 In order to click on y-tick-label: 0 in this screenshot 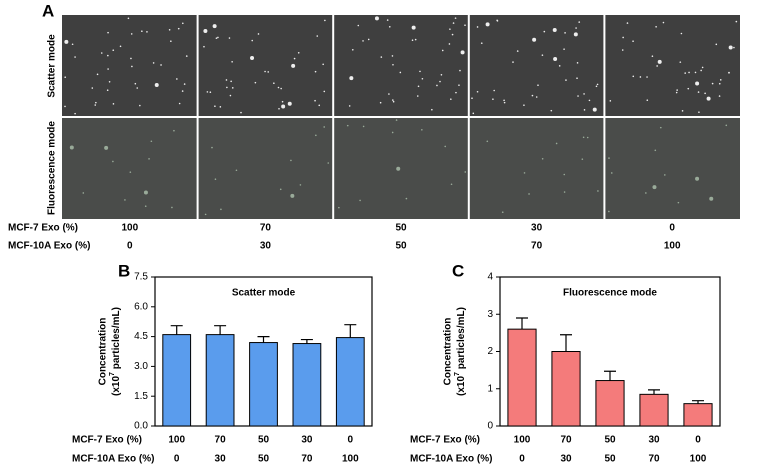, I will do `click(490, 426)`.